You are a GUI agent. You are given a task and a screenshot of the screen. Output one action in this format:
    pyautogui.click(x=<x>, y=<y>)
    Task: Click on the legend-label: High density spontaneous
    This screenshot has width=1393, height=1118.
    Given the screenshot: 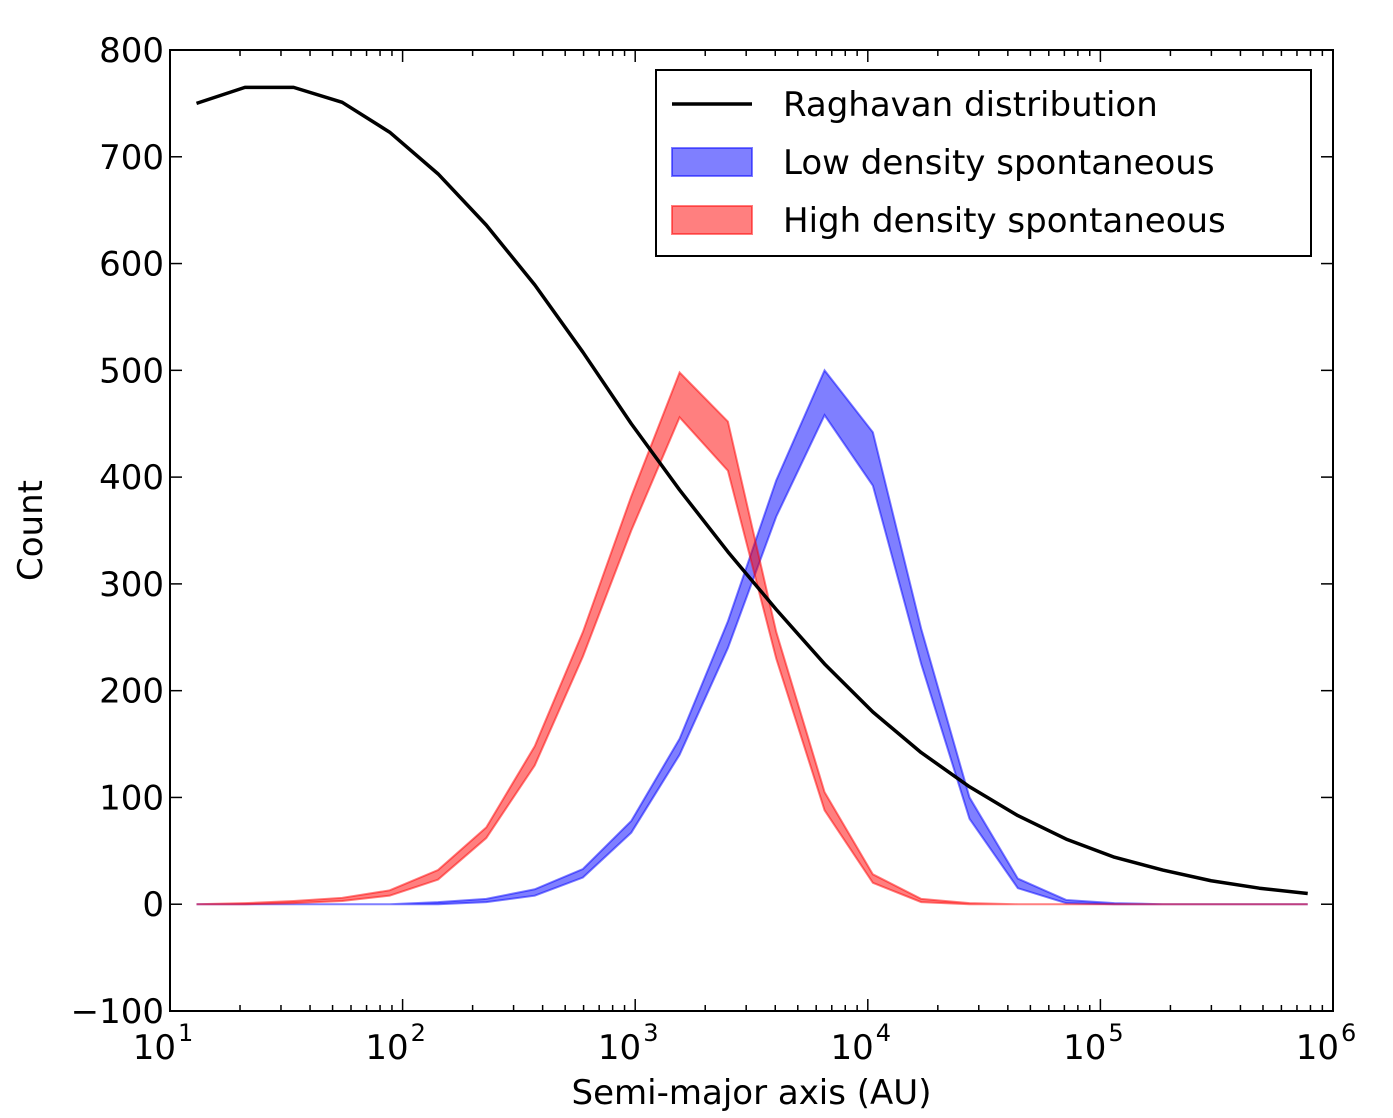 What is the action you would take?
    pyautogui.click(x=1004, y=221)
    